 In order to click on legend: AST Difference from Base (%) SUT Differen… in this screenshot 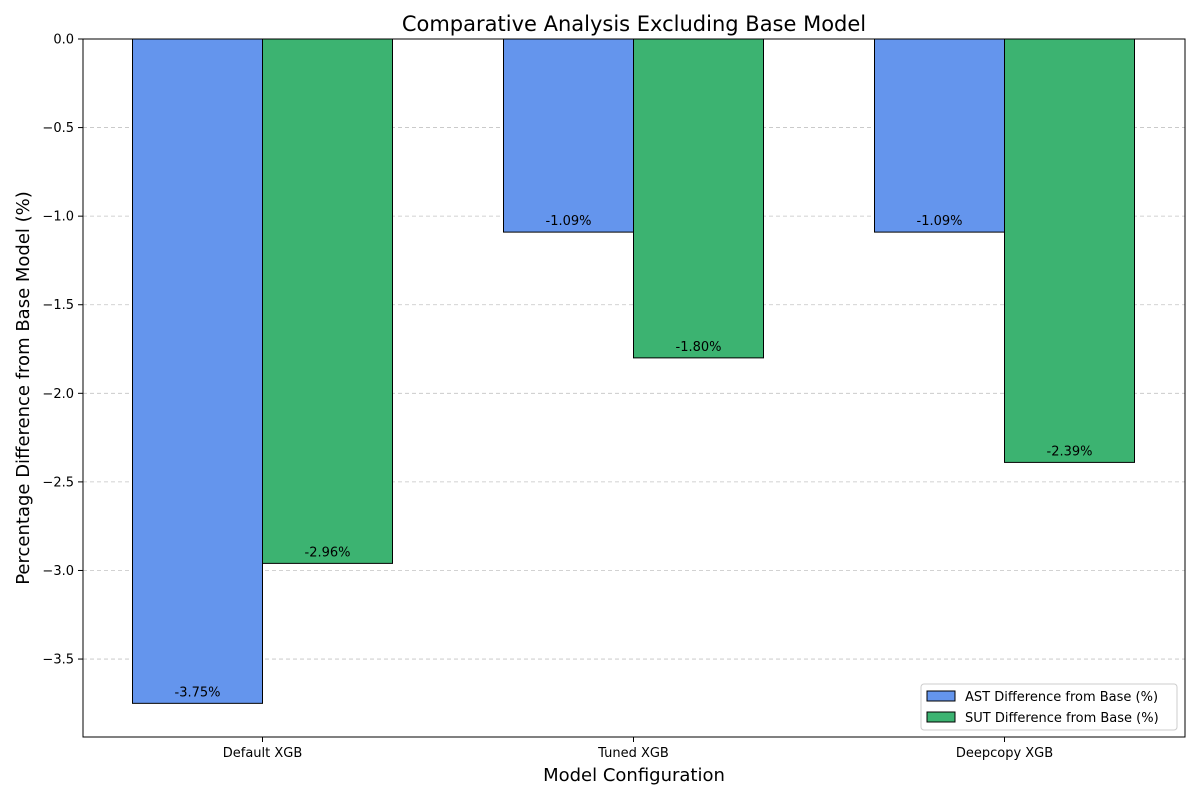, I will do `click(1049, 707)`.